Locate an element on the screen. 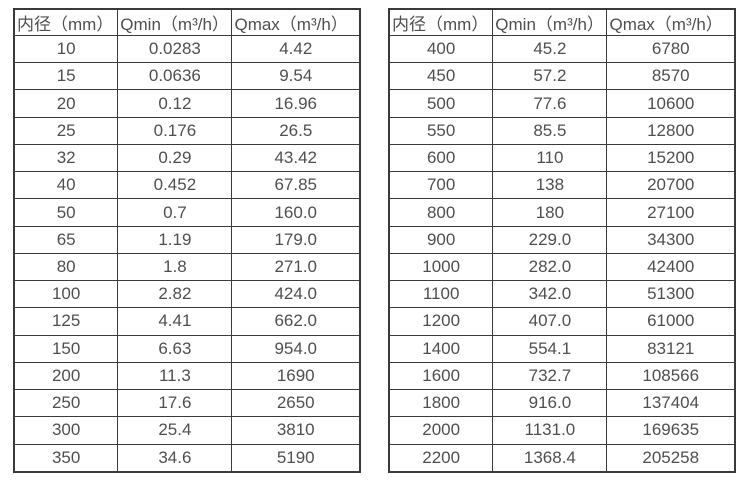  table-cell: 10600 is located at coordinates (671, 103).